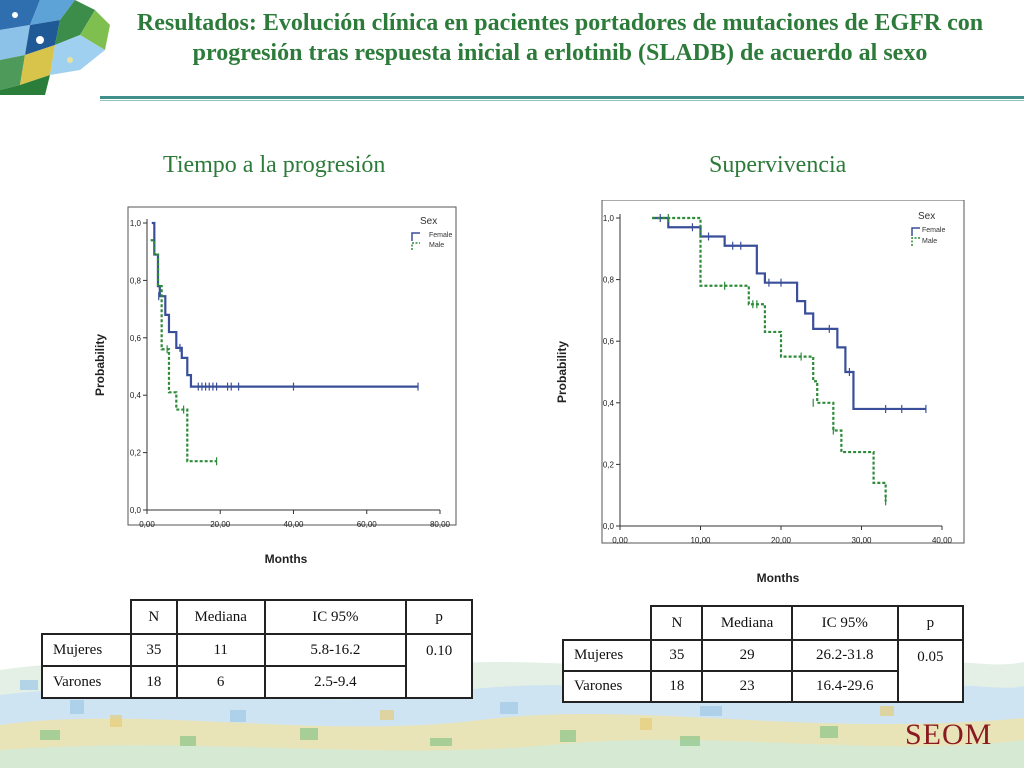  I want to click on cell-ci: 5.8-16.2, so click(335, 650).